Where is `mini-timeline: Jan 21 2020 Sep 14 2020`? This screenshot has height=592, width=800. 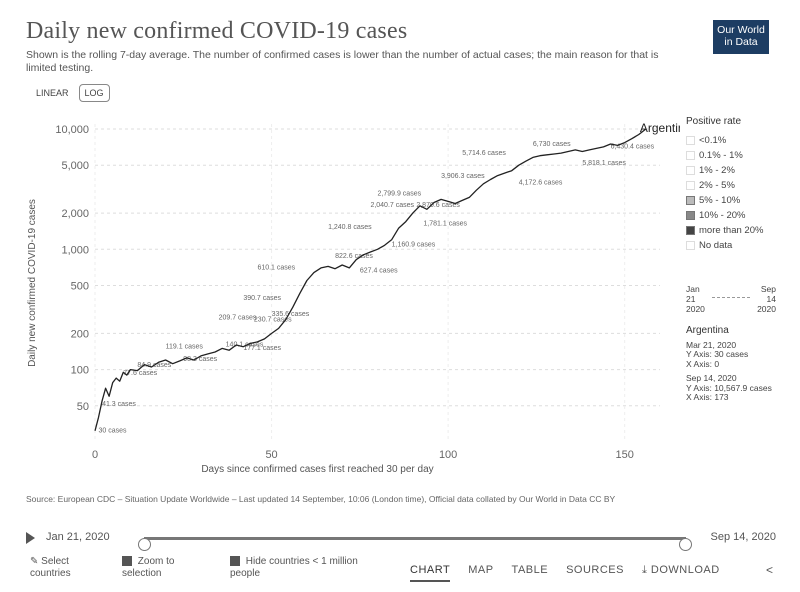
mini-timeline: Jan 21 2020 Sep 14 2020 is located at coordinates (731, 302).